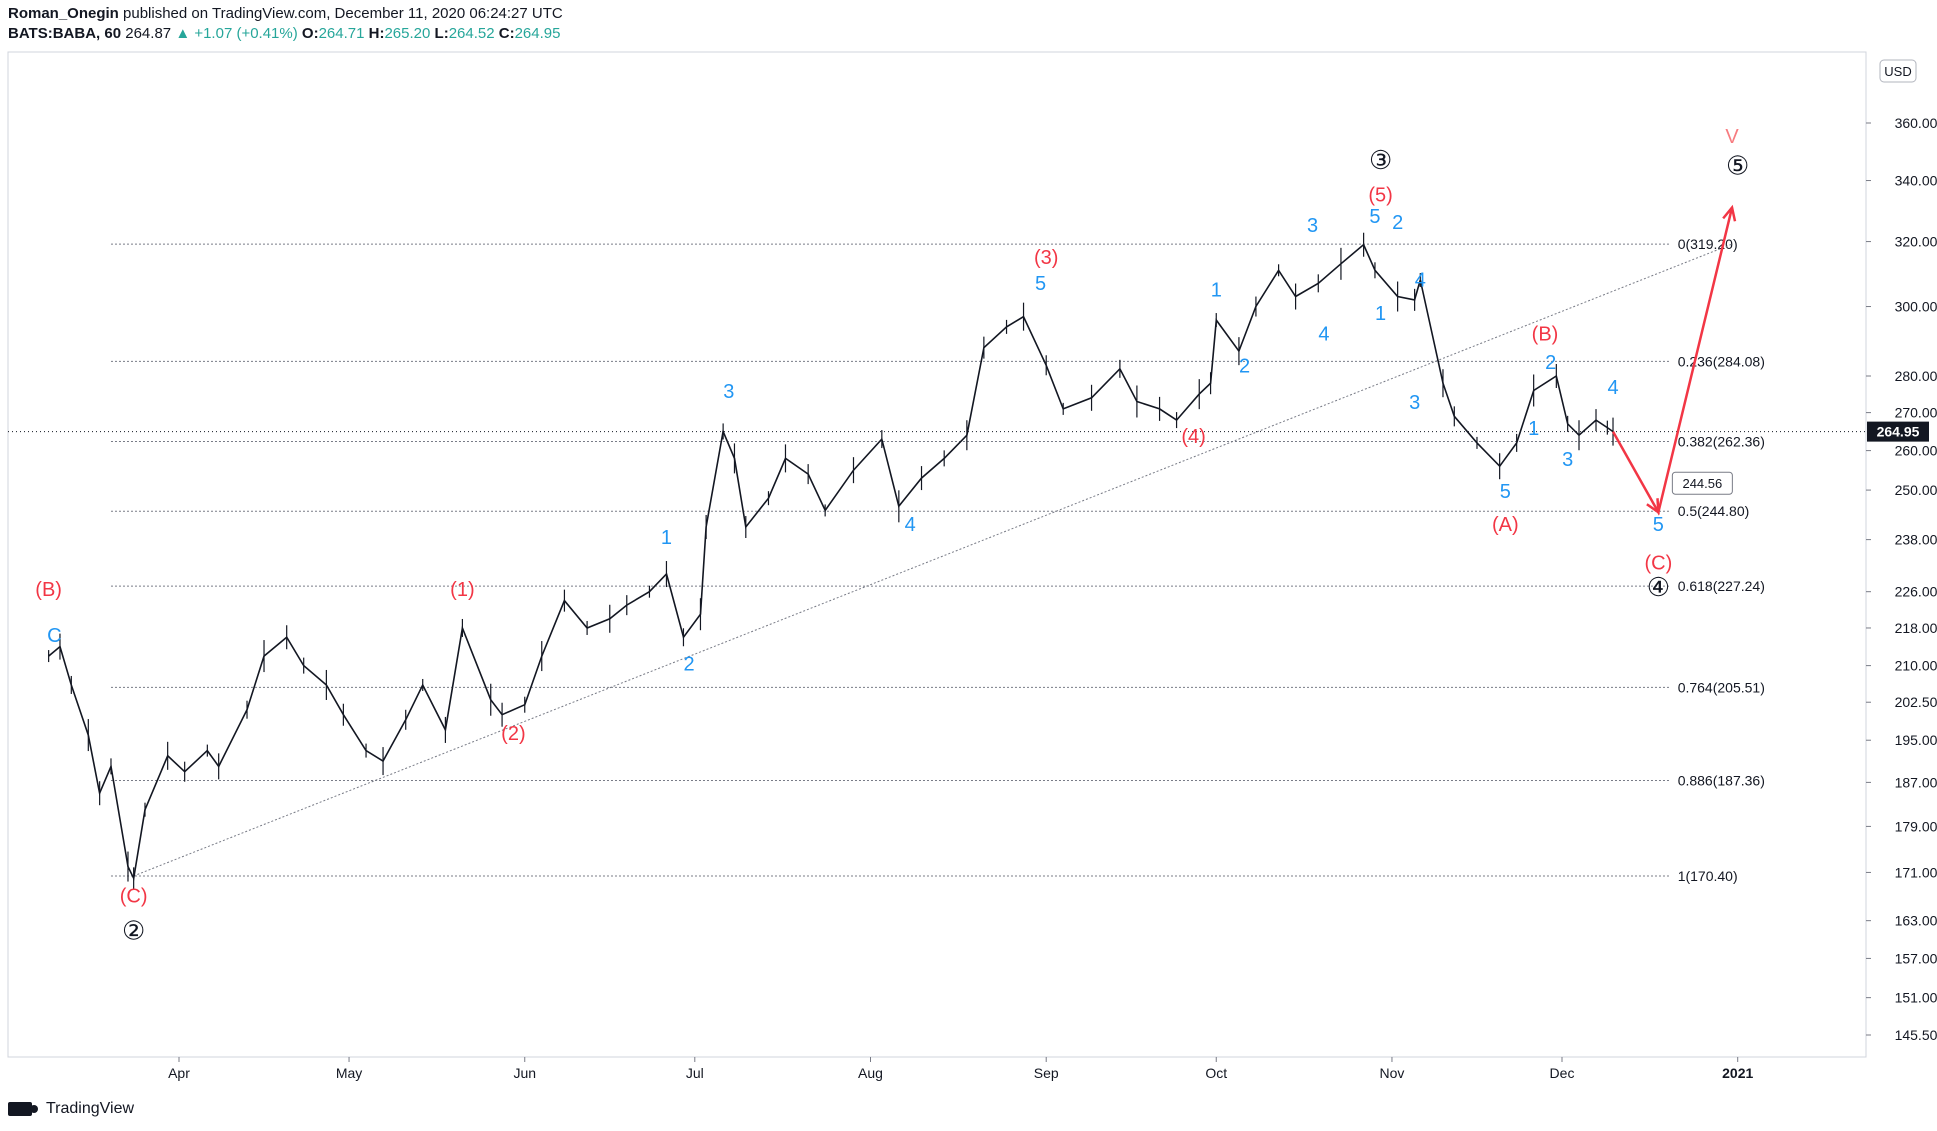  Describe the element at coordinates (65, 33) in the screenshot. I see `symbol-label: BATS:BABA, 60` at that location.